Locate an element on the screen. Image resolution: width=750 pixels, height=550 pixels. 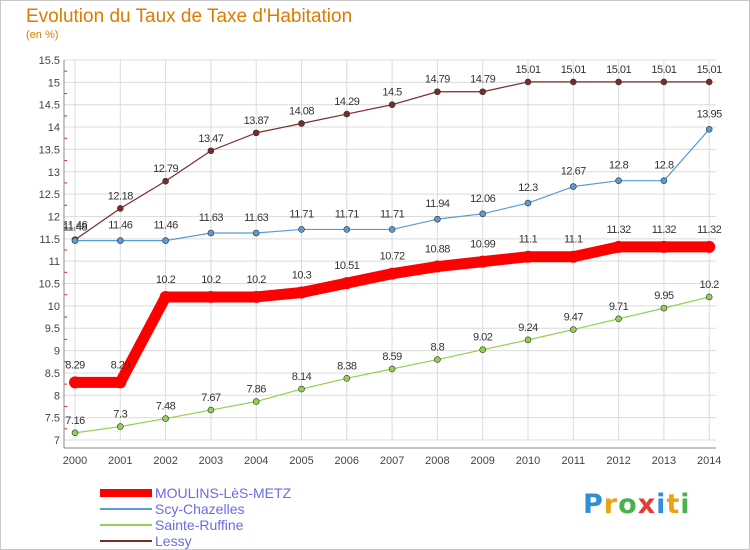
data-label-sainte-ruffine: 8.59 is located at coordinates (392, 357).